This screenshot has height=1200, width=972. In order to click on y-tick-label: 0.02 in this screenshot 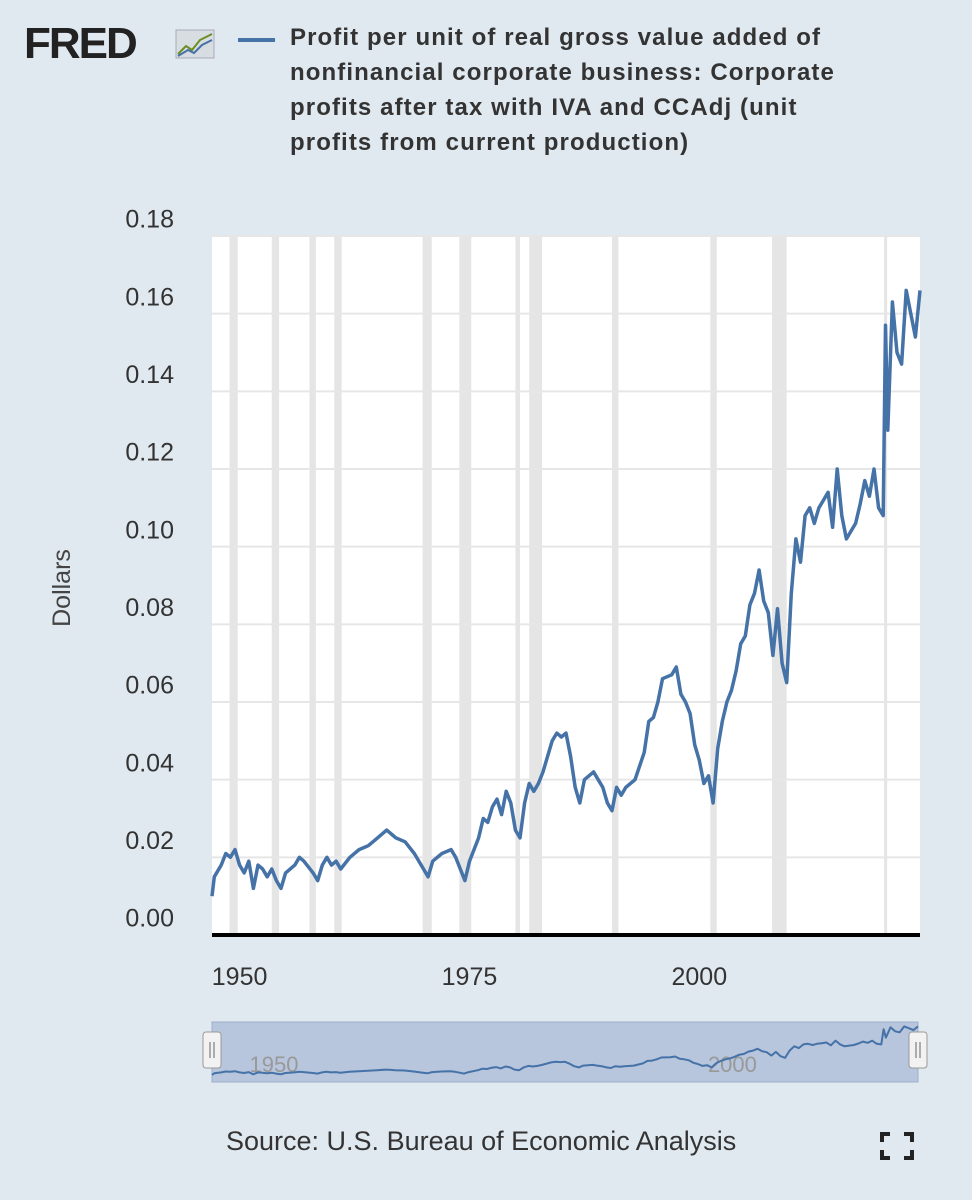, I will do `click(149, 841)`.